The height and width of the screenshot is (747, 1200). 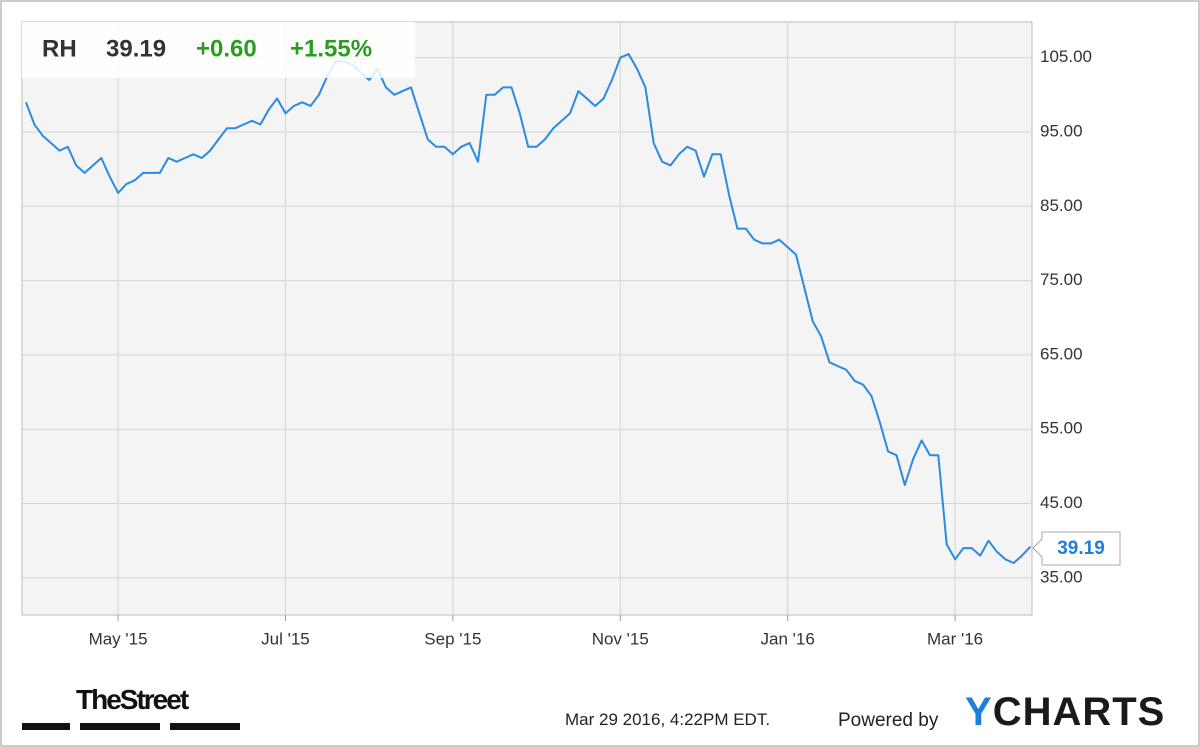 I want to click on x-tick-label: Mar '16, so click(x=955, y=638).